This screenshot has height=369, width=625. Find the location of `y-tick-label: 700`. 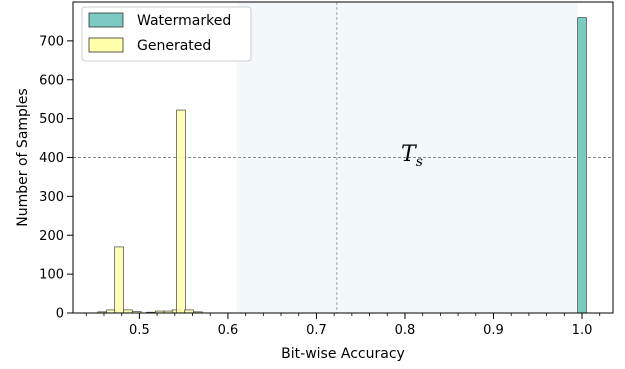

y-tick-label: 700 is located at coordinates (51, 41).